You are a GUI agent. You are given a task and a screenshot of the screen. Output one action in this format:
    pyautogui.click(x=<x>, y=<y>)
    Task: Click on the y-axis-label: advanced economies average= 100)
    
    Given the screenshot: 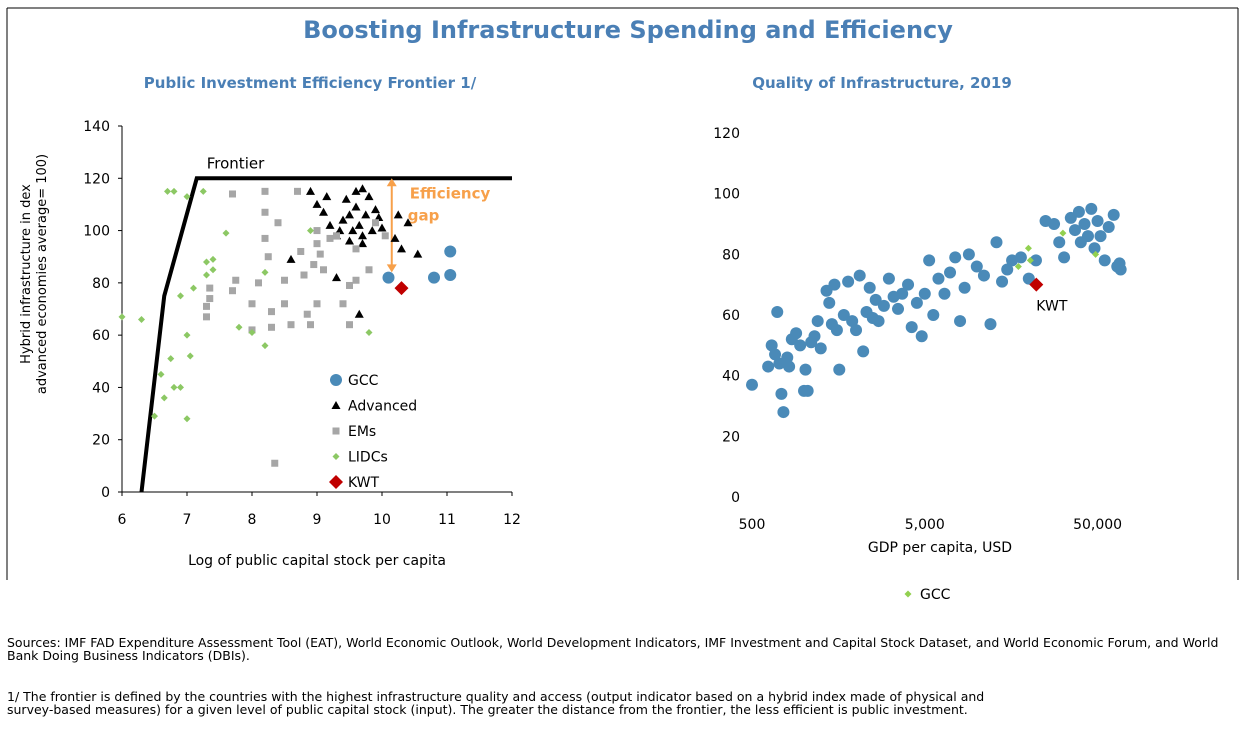 What is the action you would take?
    pyautogui.click(x=42, y=274)
    